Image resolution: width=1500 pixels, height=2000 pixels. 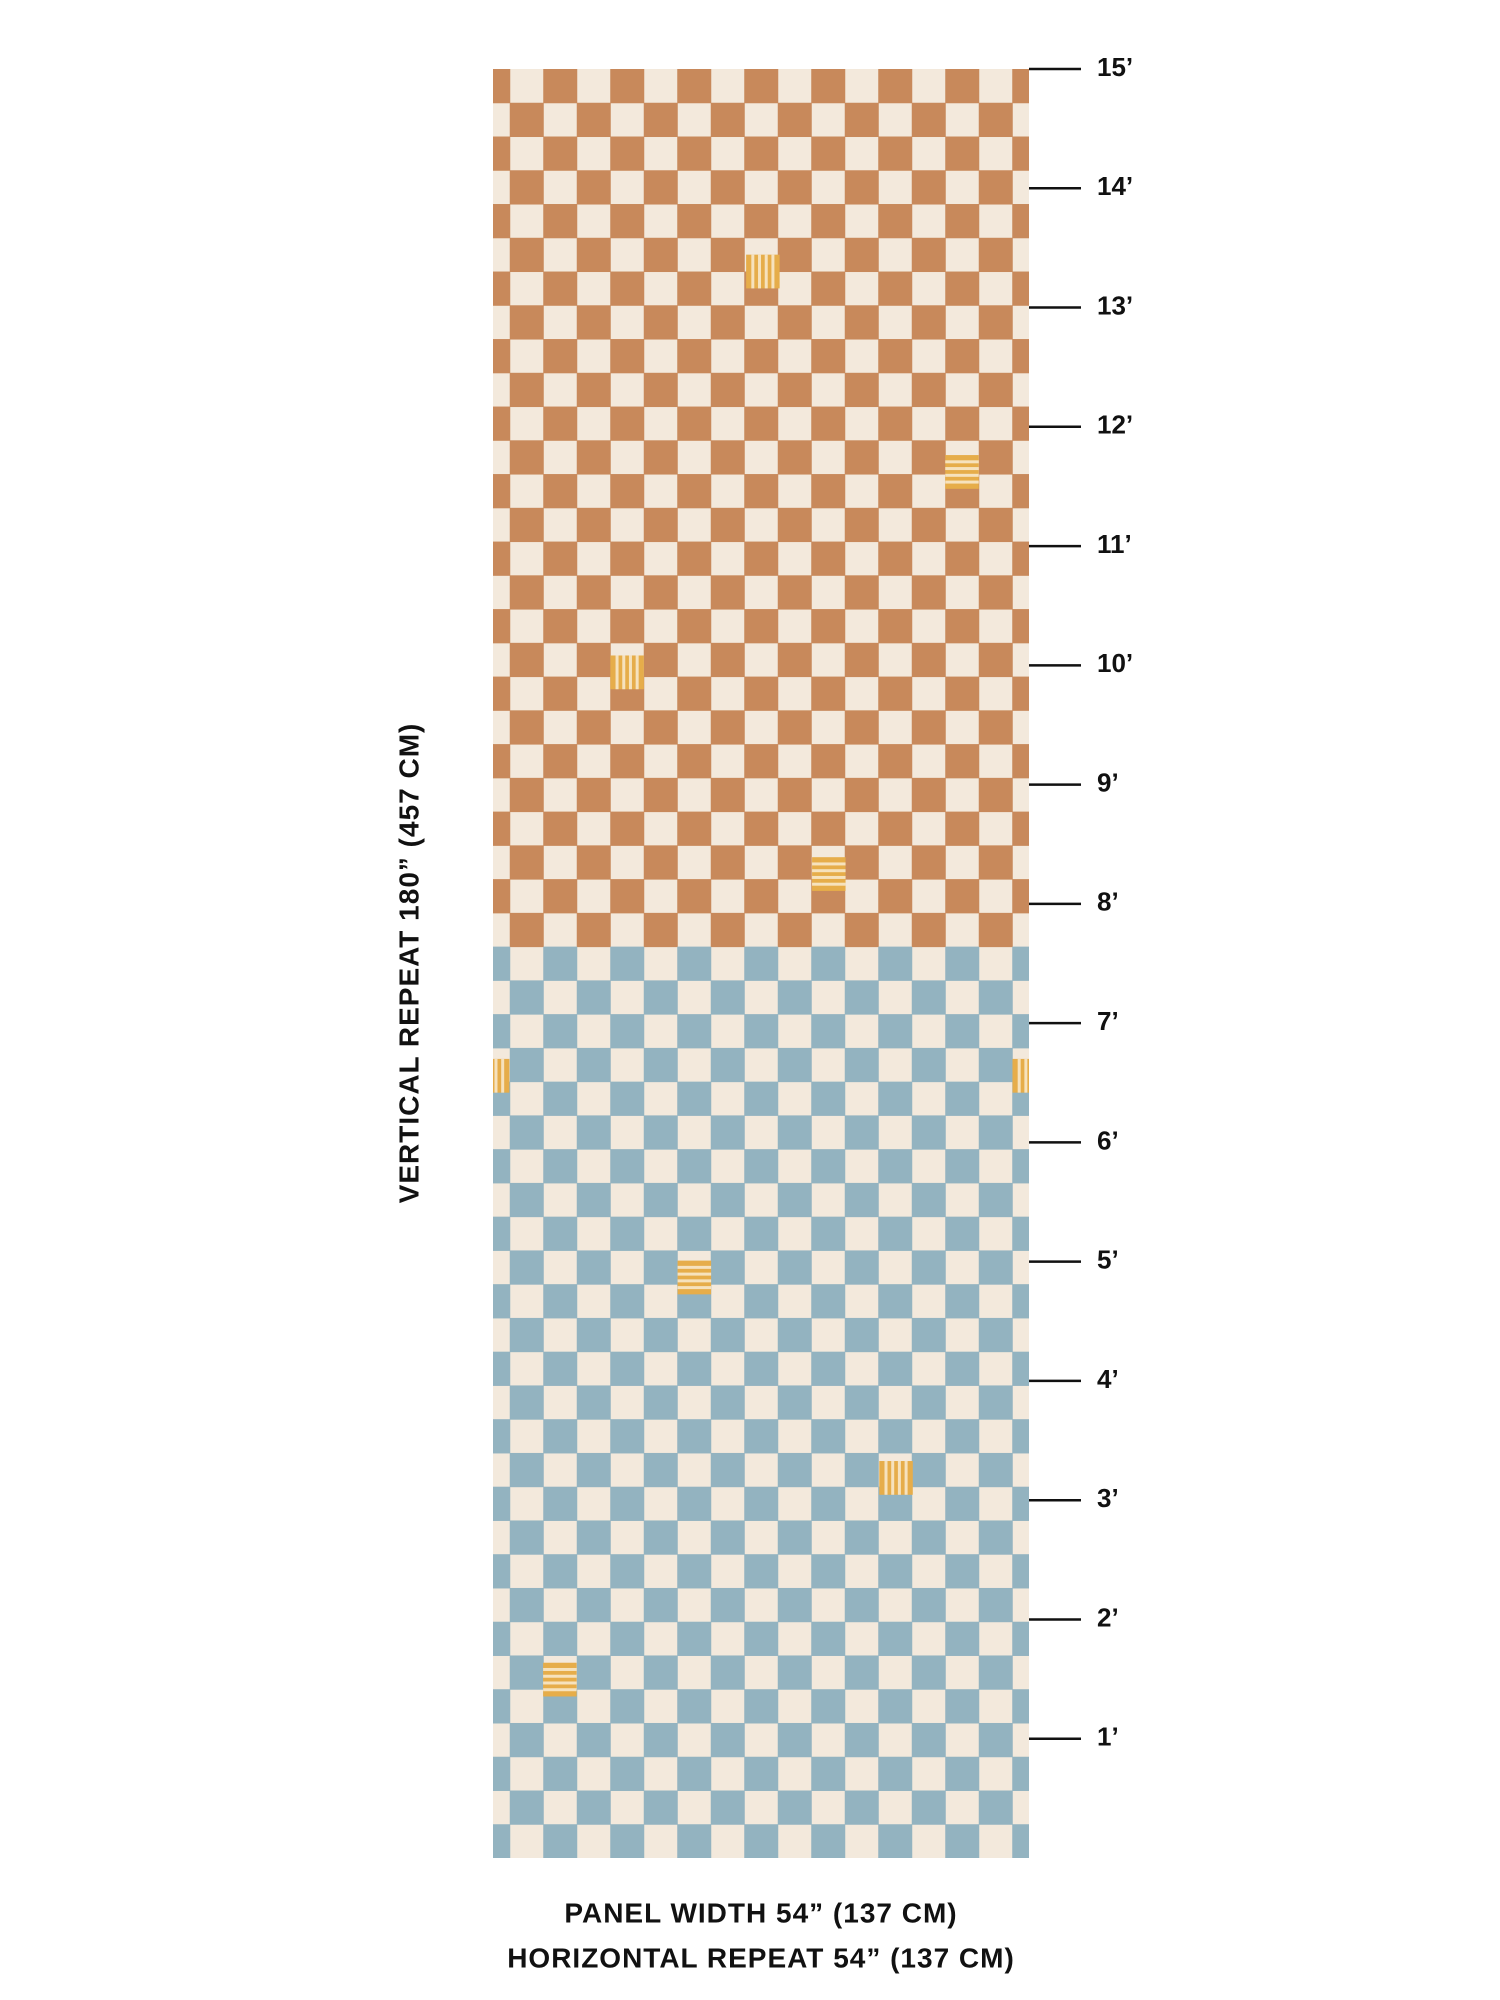 What do you see at coordinates (1108, 1260) in the screenshot?
I see `scale-label: 5’` at bounding box center [1108, 1260].